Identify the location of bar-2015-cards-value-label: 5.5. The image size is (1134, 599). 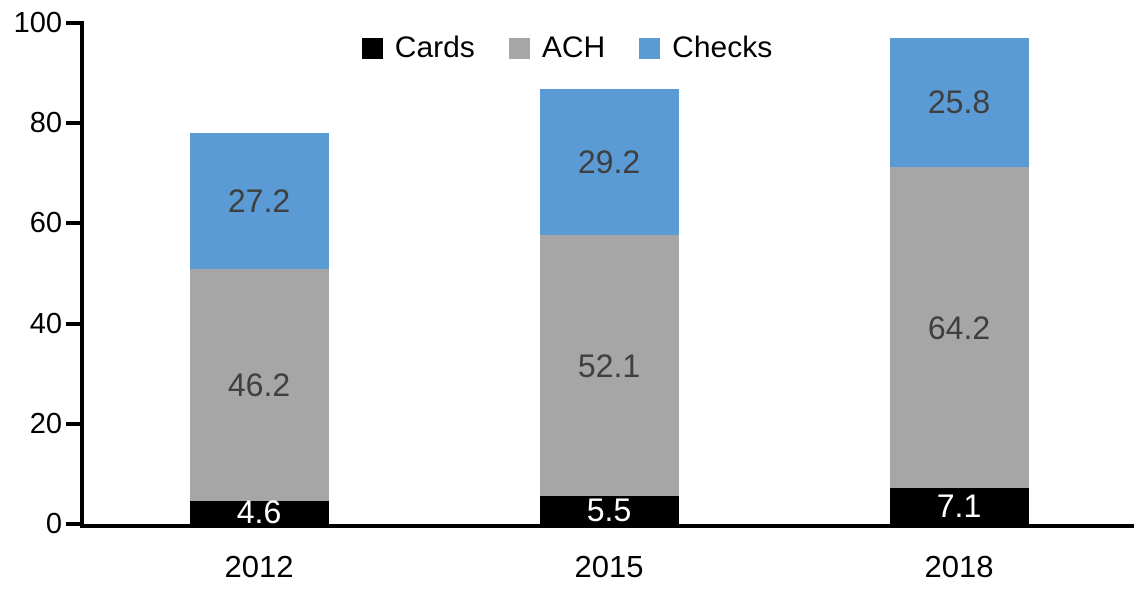
(609, 510).